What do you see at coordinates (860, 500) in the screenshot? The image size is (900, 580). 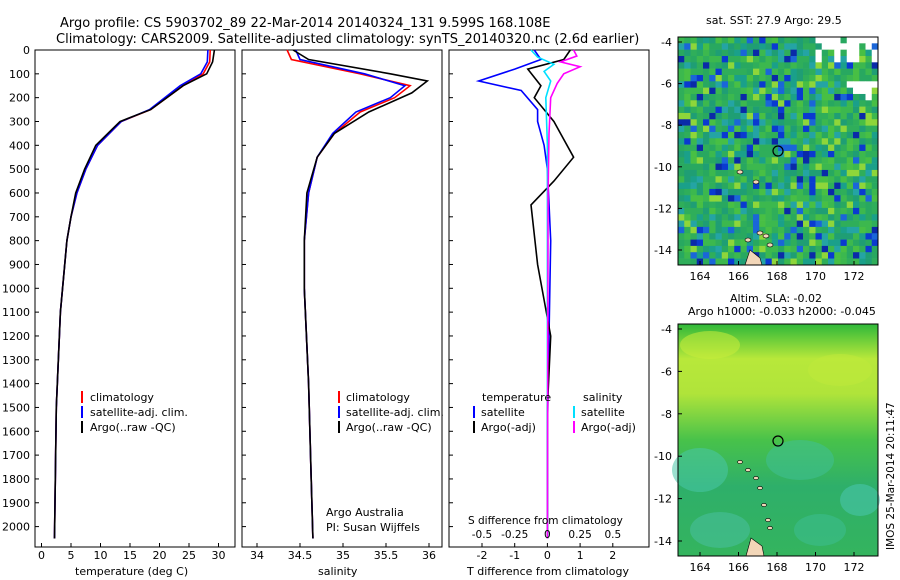 I see `sla-shade` at bounding box center [860, 500].